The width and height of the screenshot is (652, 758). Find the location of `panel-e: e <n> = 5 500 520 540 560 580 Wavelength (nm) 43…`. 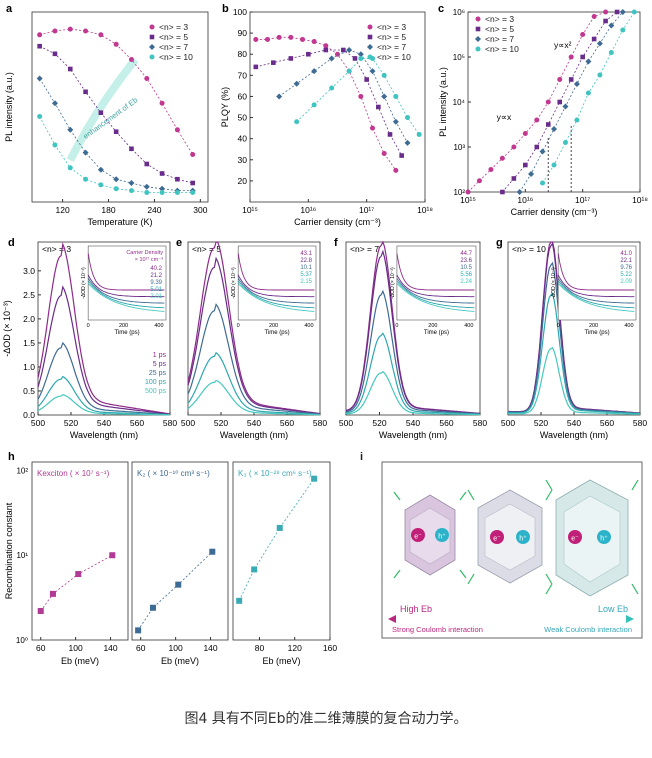

panel-e: e <n> = 5 500 520 540 560 580 Wavelength (nm) 43… is located at coordinates (251, 338).